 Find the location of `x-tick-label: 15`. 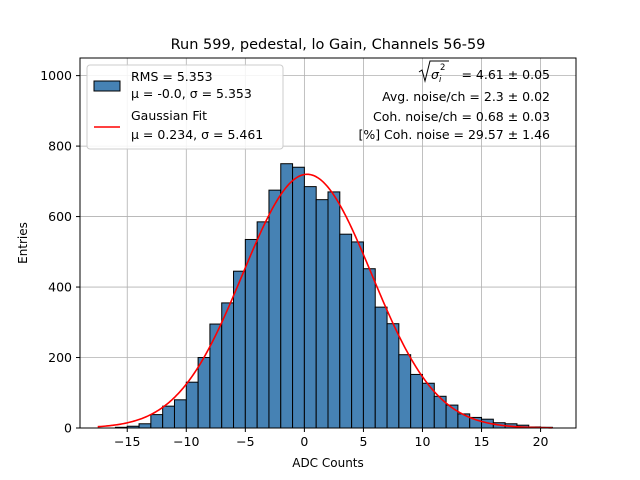

x-tick-label: 15 is located at coordinates (482, 441).